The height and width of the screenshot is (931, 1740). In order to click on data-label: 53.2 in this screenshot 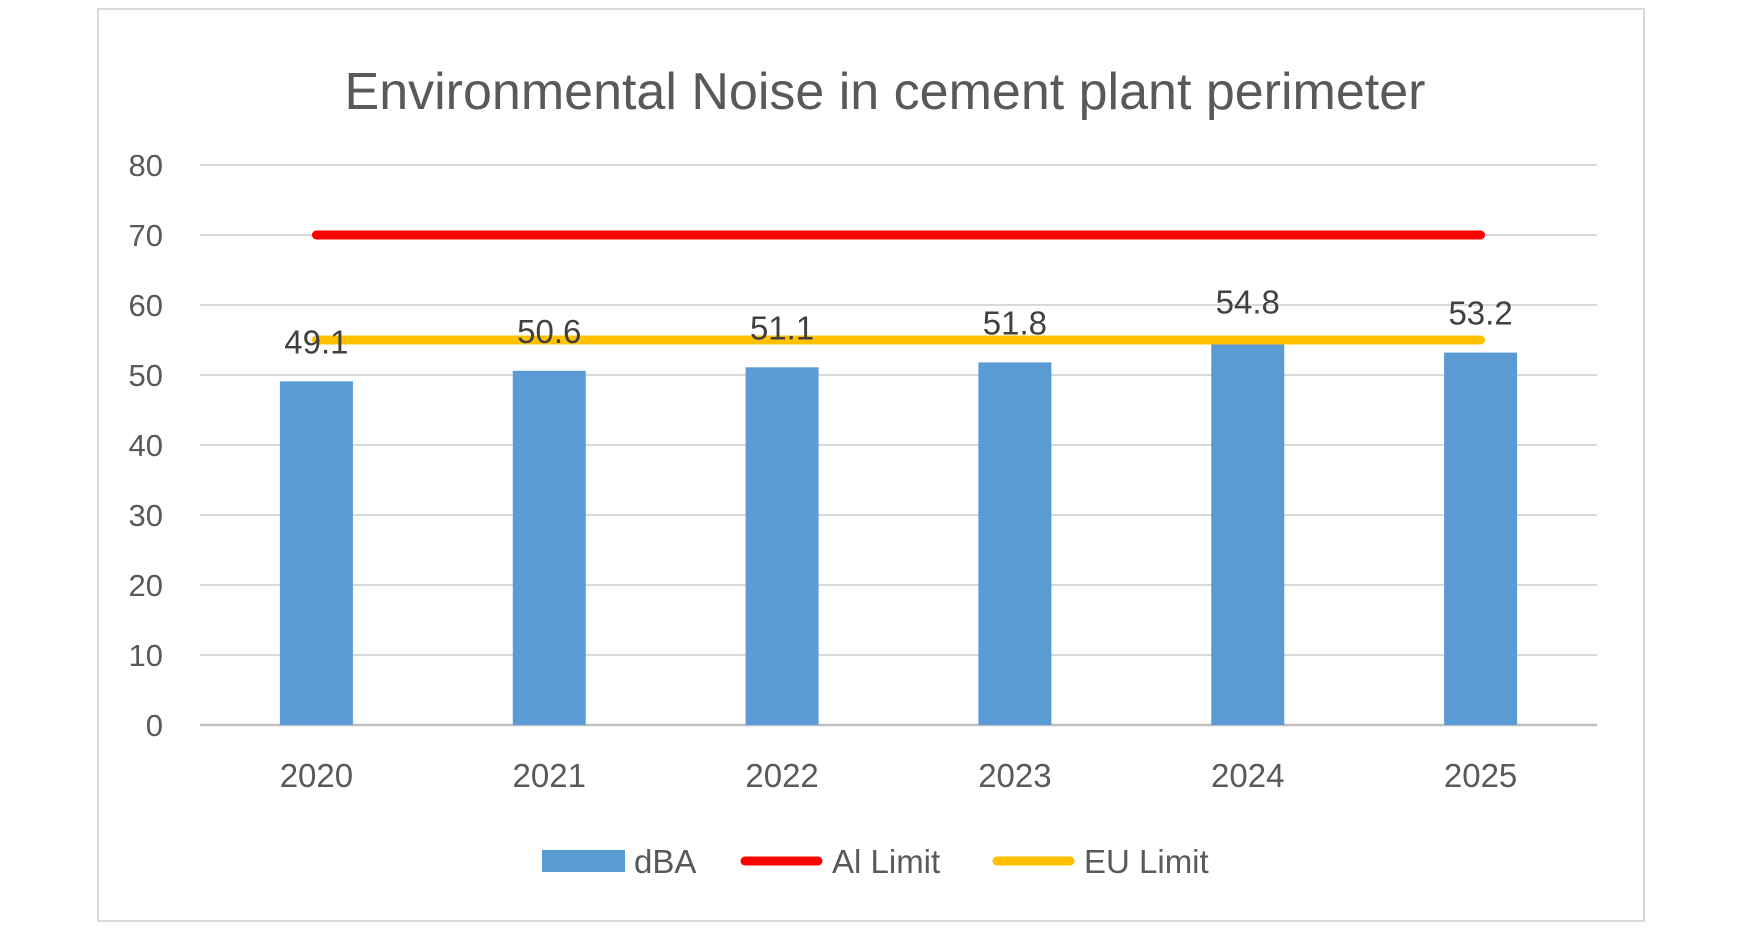, I will do `click(1480, 313)`.